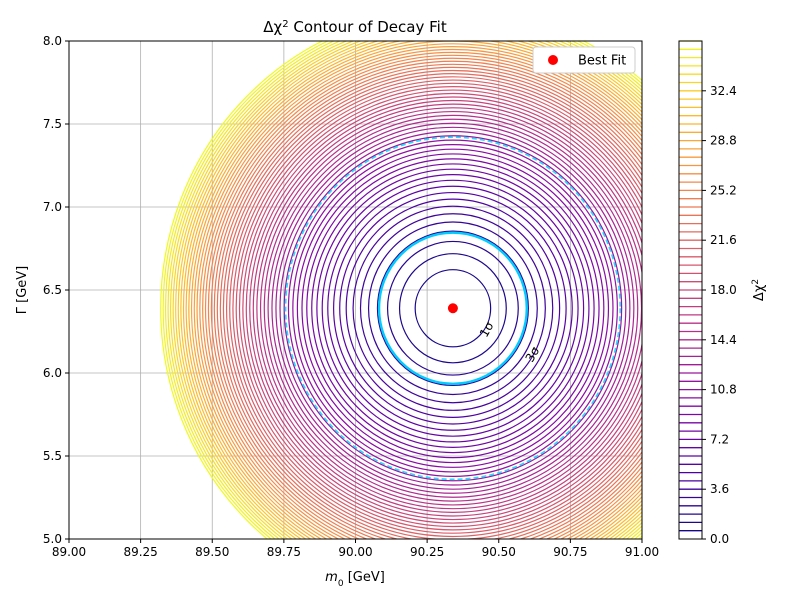  I want to click on x-axis-label: m0 [GeV], so click(355, 579).